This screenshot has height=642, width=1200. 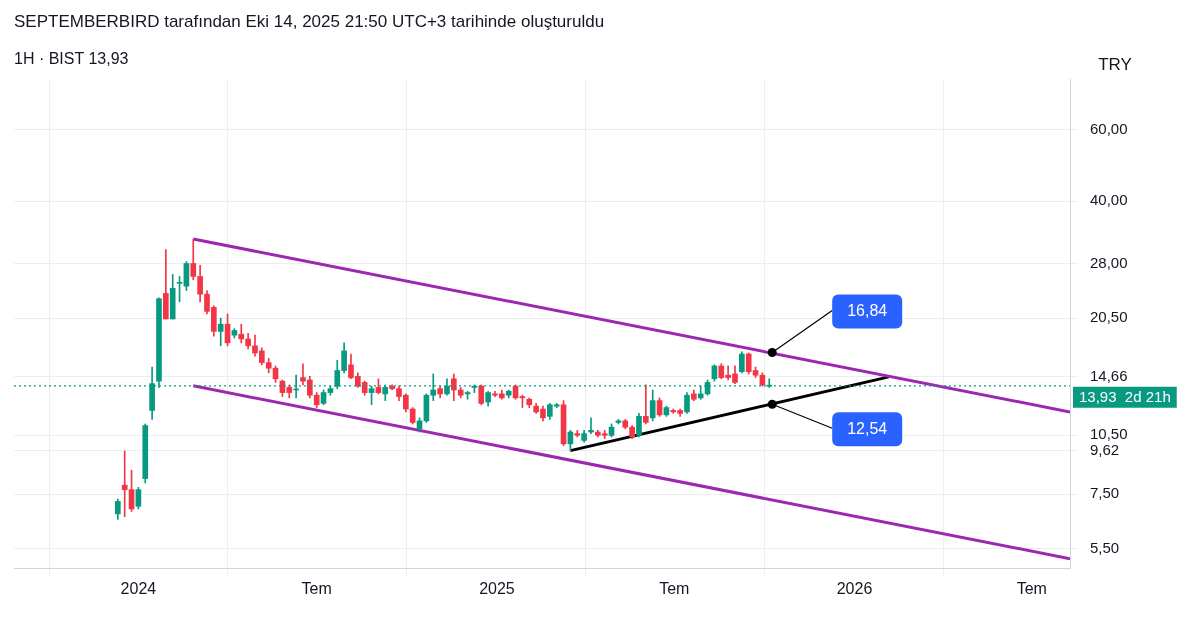 What do you see at coordinates (1109, 375) in the screenshot?
I see `y-tick-label: 14,66` at bounding box center [1109, 375].